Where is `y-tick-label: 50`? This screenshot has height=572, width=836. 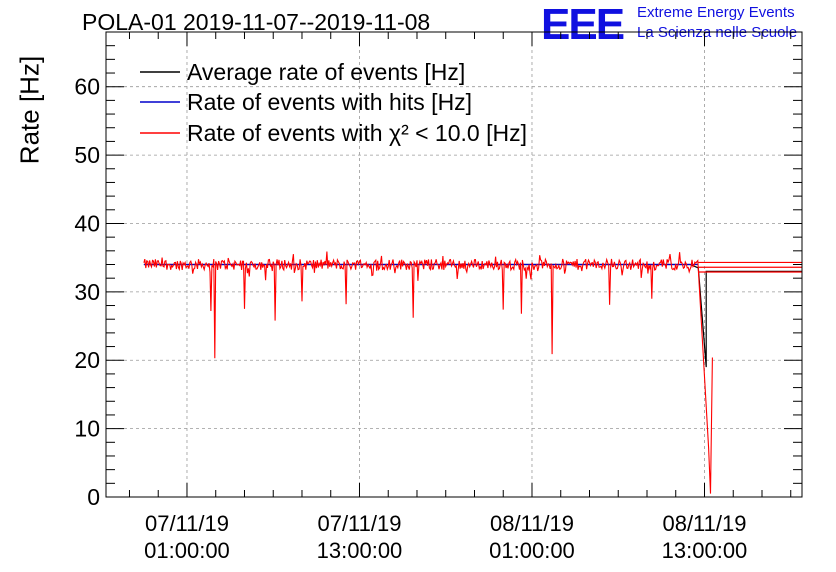
y-tick-label: 50 is located at coordinates (87, 155).